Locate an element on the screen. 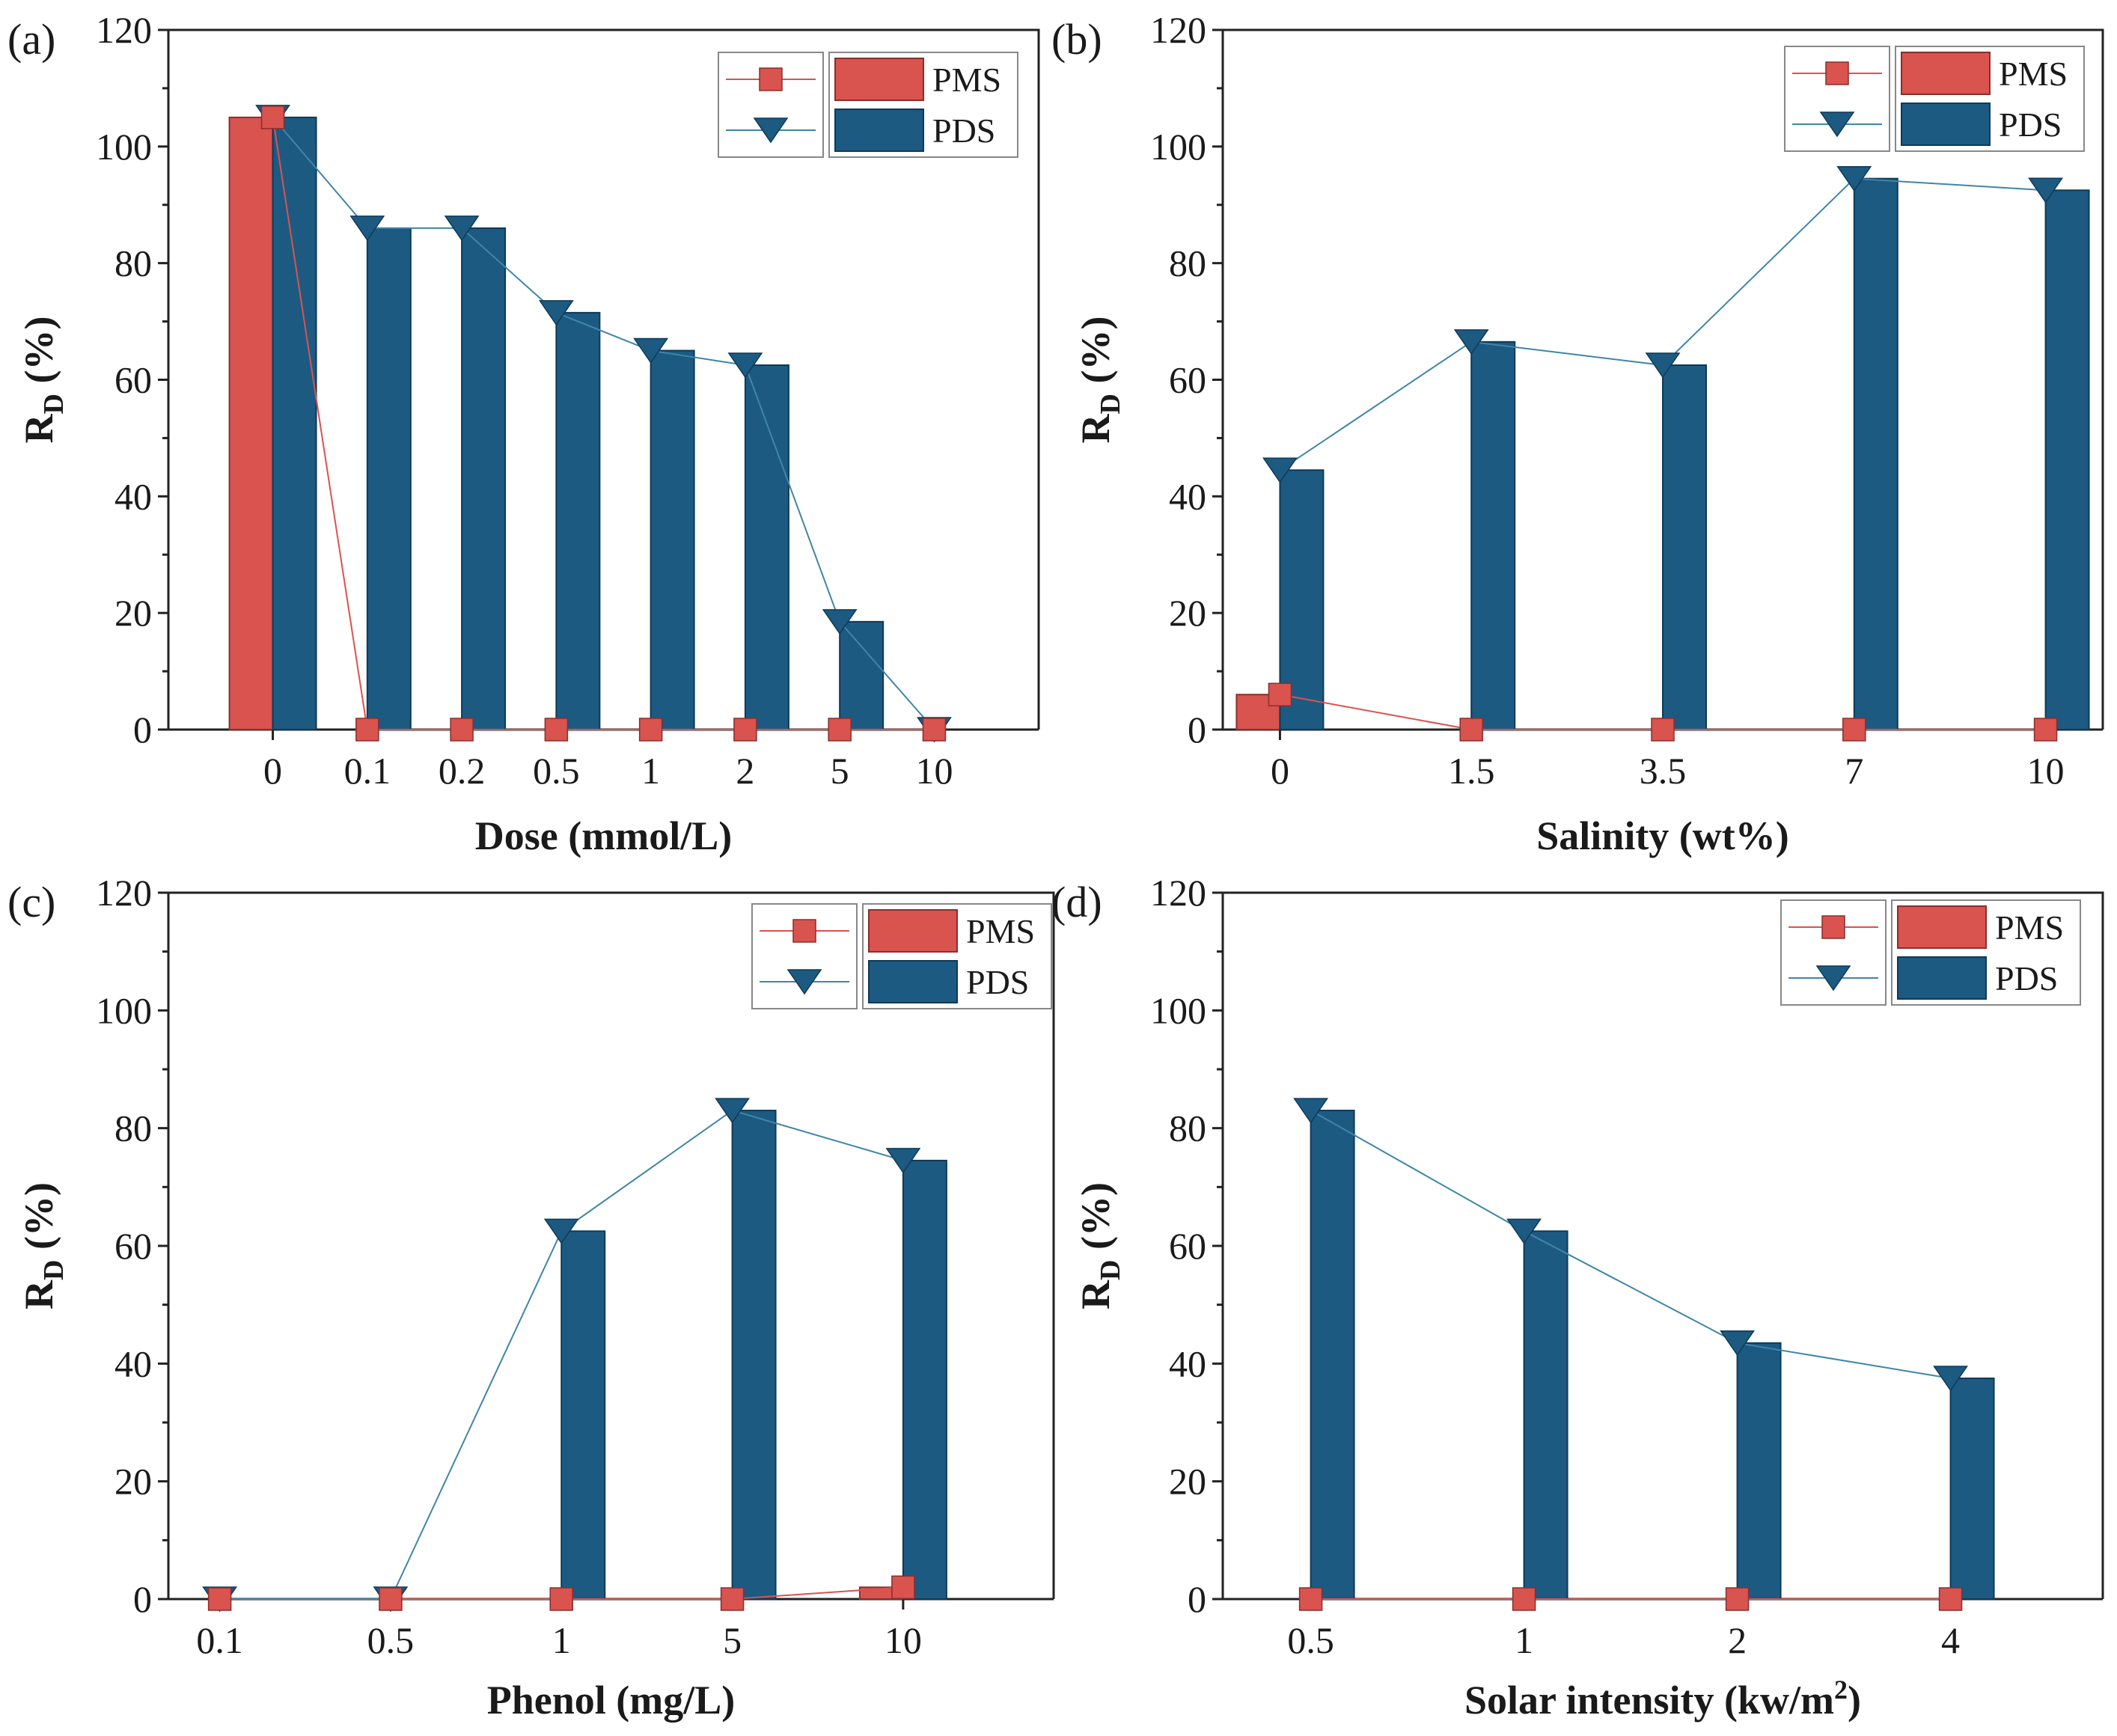 The image size is (2117, 1736). panel-tag: (c) is located at coordinates (31, 902).